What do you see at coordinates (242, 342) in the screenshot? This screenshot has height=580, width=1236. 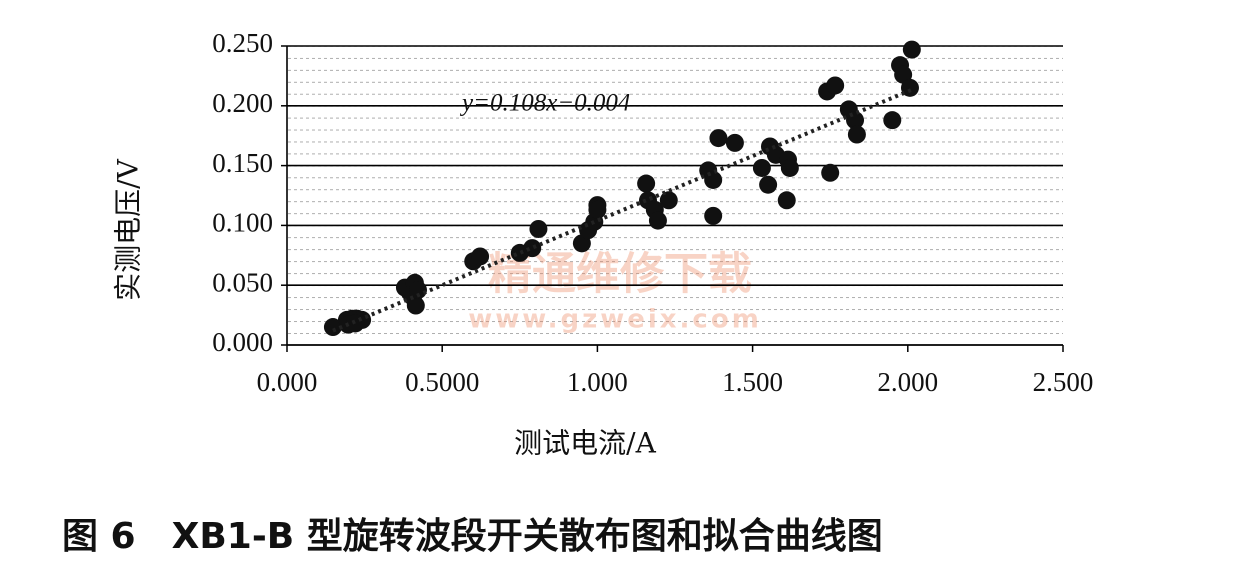 I see `y-tick-label: 0.000` at bounding box center [242, 342].